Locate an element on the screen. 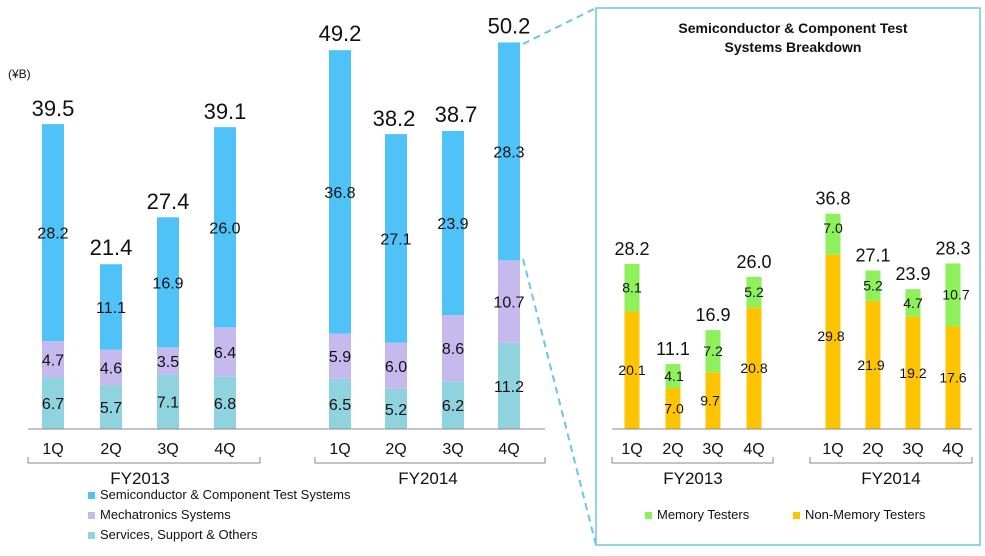 The image size is (985, 556). data-label: 3.5 is located at coordinates (168, 362).